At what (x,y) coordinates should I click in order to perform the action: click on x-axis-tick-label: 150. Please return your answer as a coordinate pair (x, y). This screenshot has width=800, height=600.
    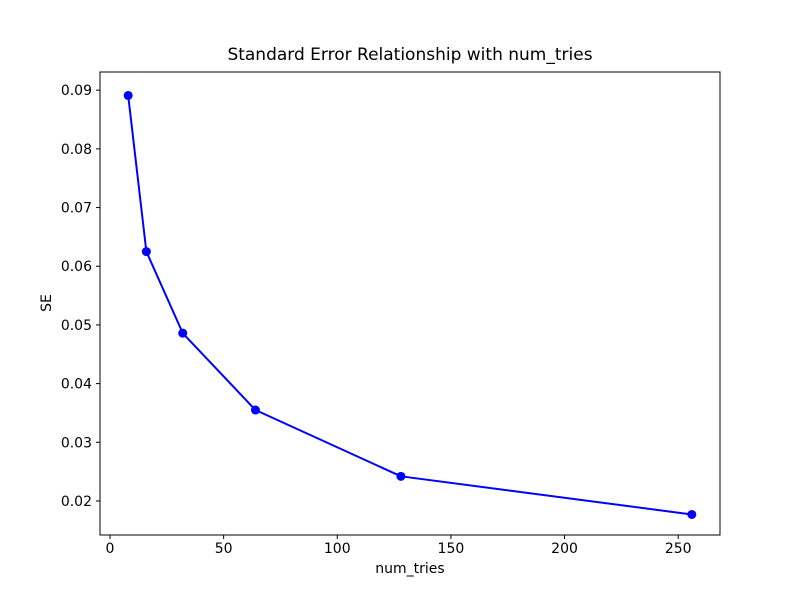
    Looking at the image, I should click on (451, 549).